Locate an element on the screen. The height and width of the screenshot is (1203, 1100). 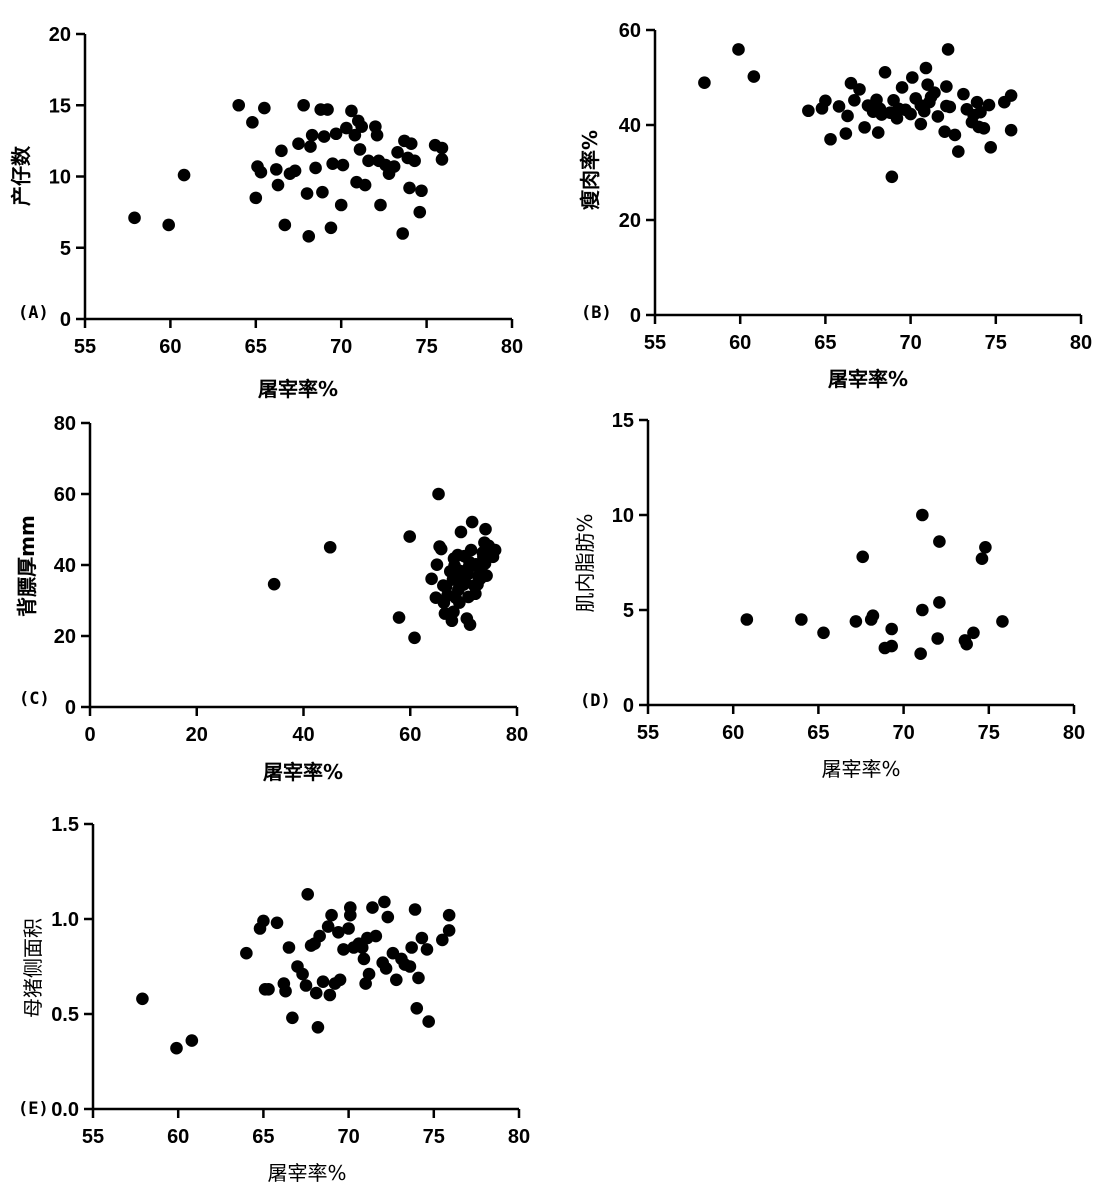
x-tick-label-e: 75 is located at coordinates (434, 1137).